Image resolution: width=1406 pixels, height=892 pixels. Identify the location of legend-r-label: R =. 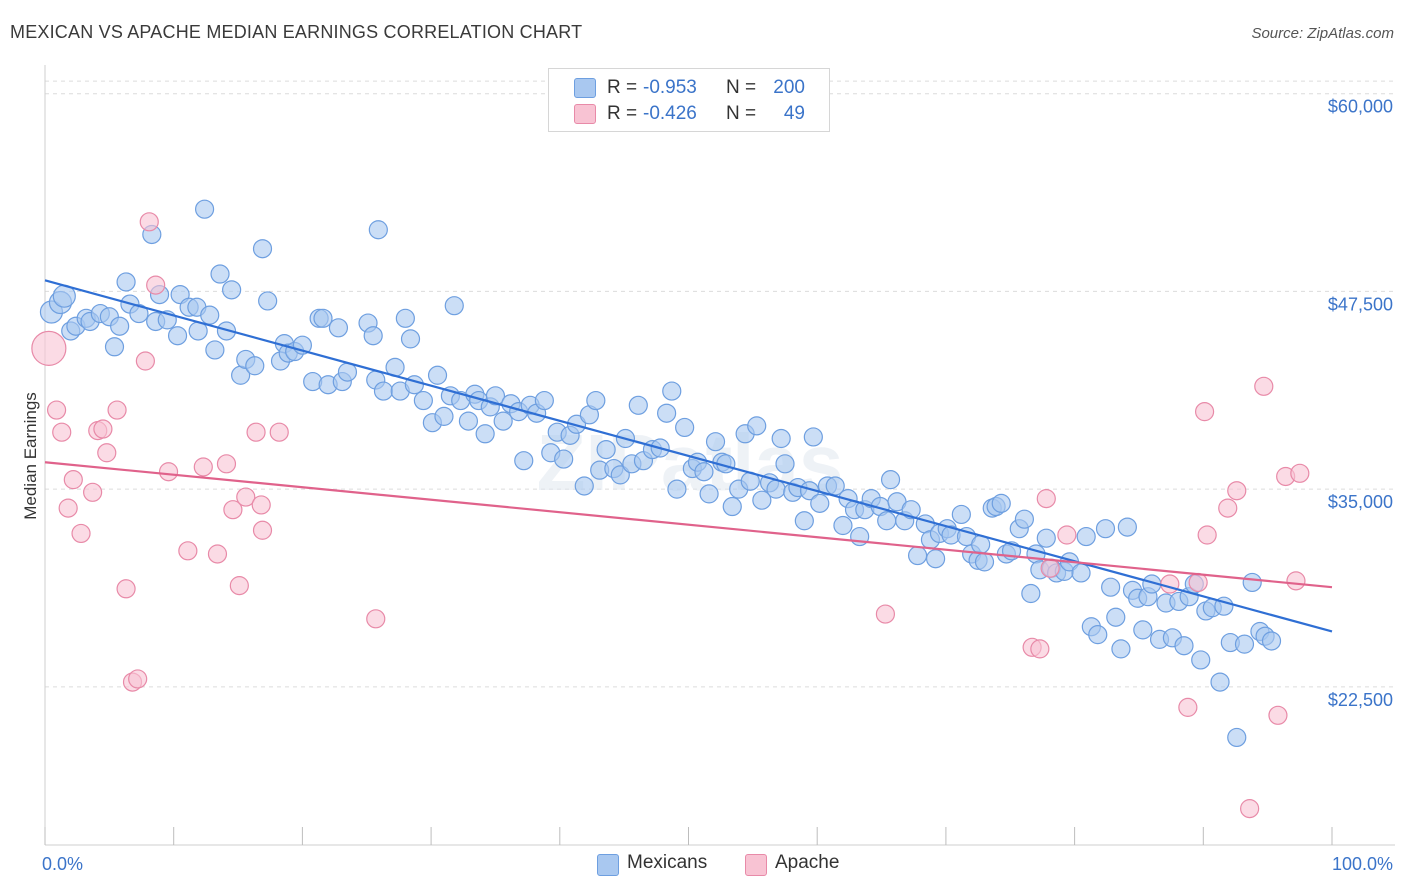
(622, 87).